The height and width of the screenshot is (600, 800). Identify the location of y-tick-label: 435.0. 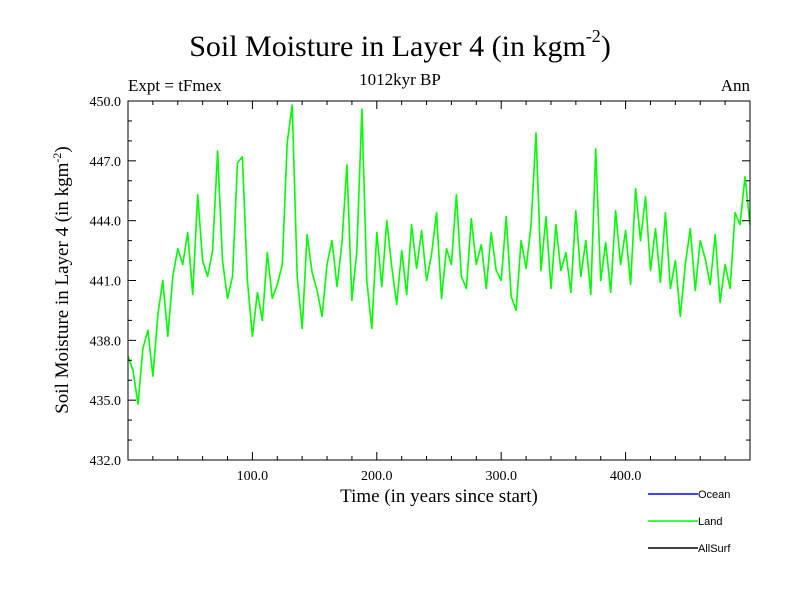
(106, 401).